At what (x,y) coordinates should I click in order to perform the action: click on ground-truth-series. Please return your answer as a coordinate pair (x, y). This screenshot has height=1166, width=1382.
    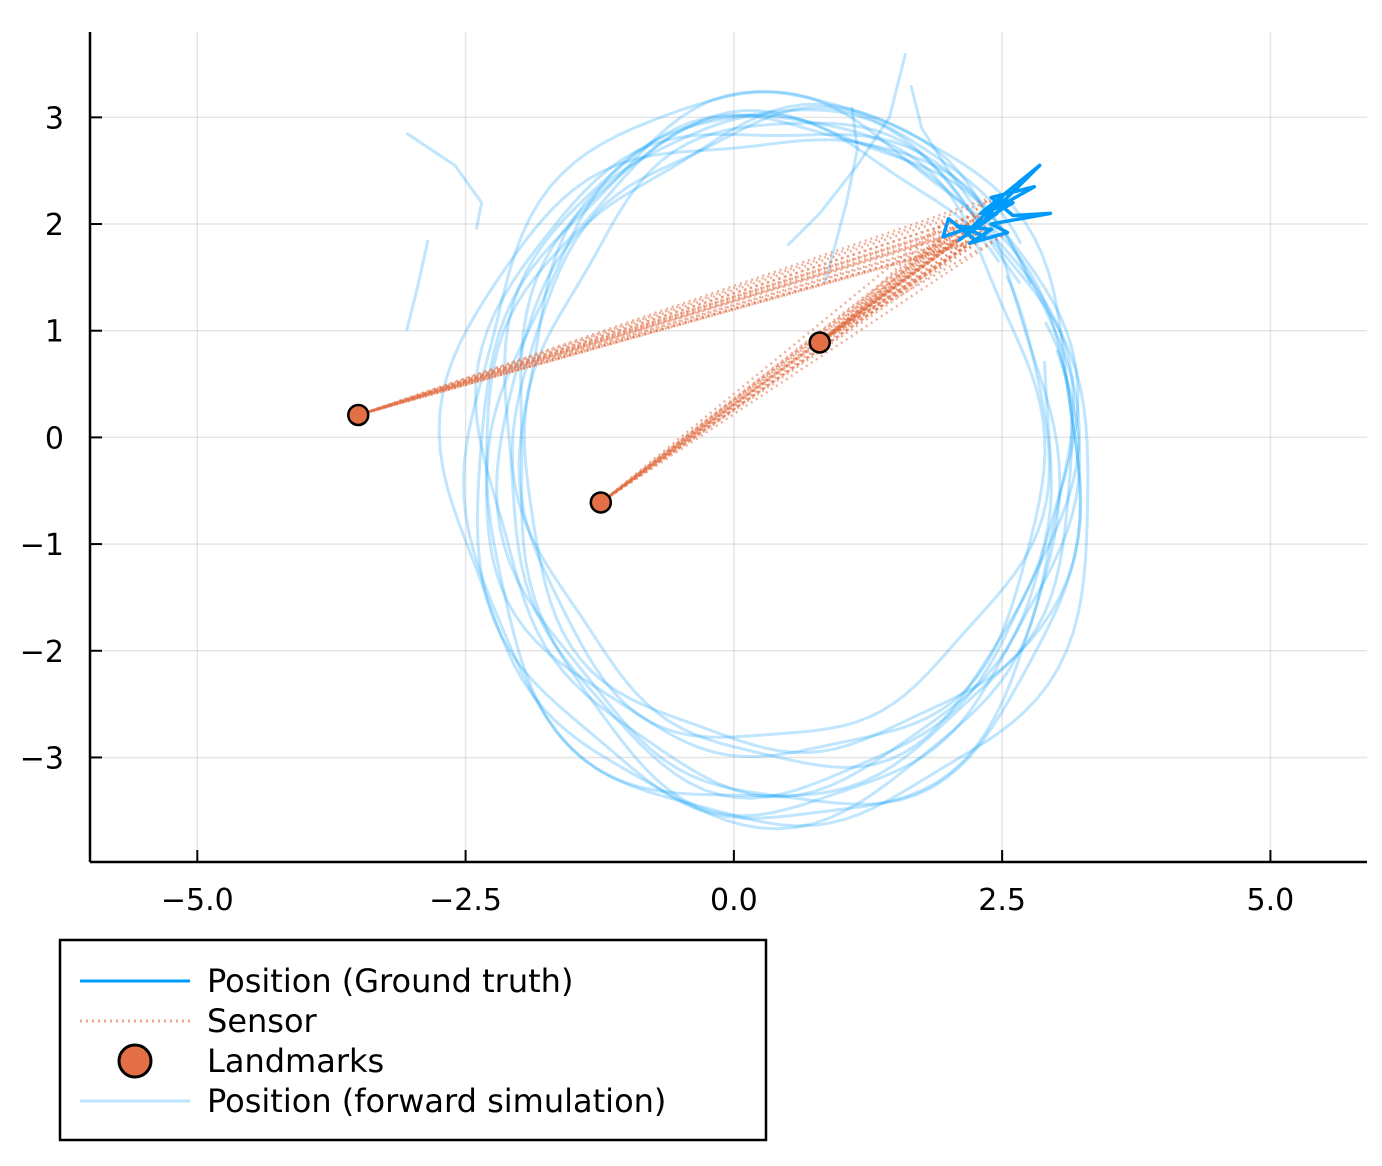
    Looking at the image, I should click on (997, 204).